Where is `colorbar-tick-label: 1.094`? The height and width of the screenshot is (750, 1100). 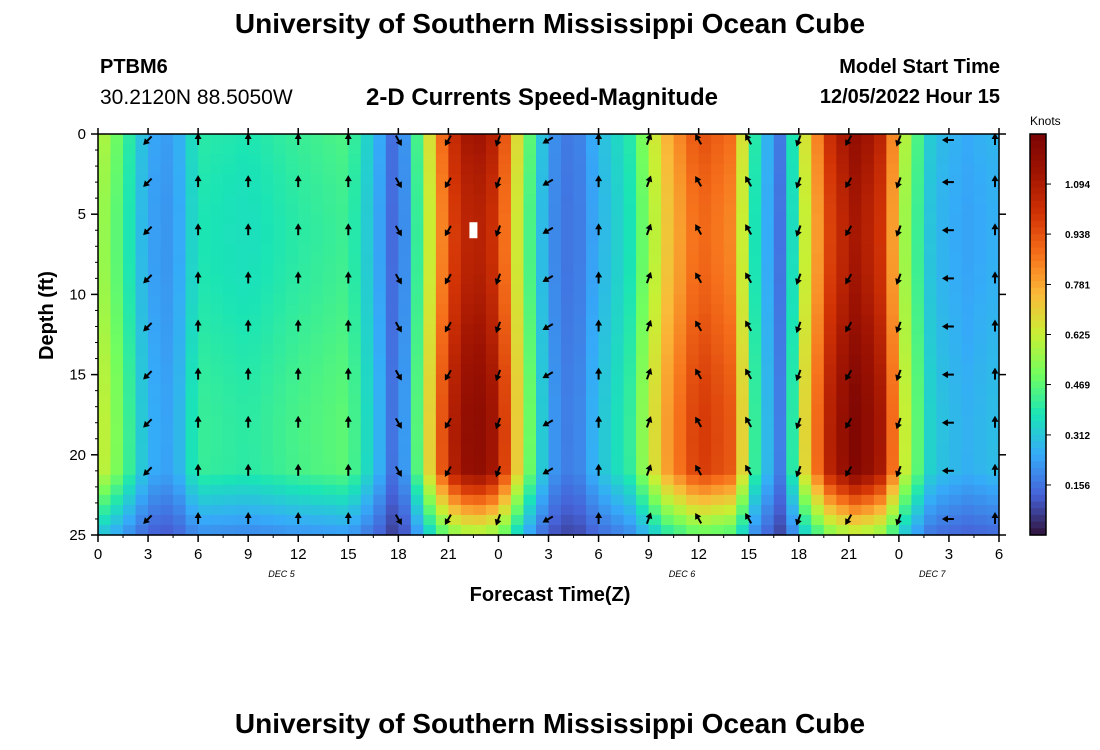 colorbar-tick-label: 1.094 is located at coordinates (1077, 185).